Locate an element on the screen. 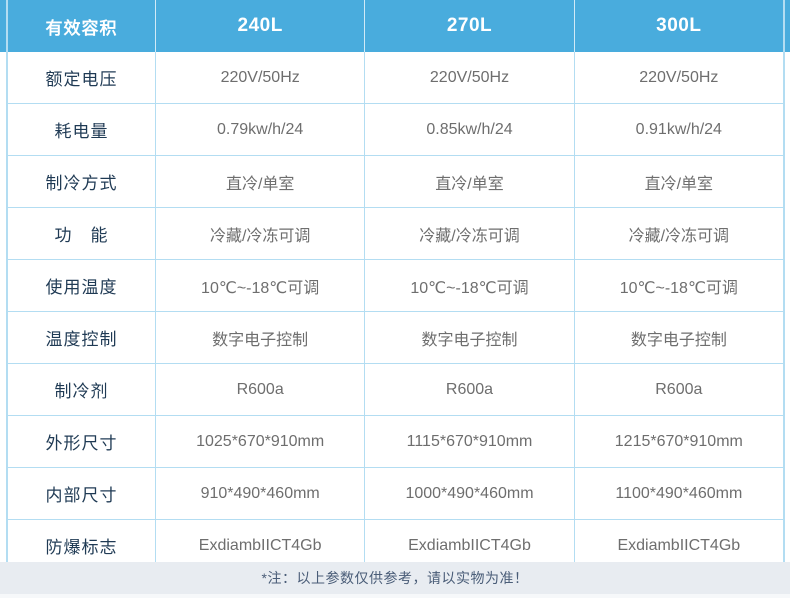 This screenshot has height=598, width=790. row-value: 1215*670*910mm is located at coordinates (678, 441).